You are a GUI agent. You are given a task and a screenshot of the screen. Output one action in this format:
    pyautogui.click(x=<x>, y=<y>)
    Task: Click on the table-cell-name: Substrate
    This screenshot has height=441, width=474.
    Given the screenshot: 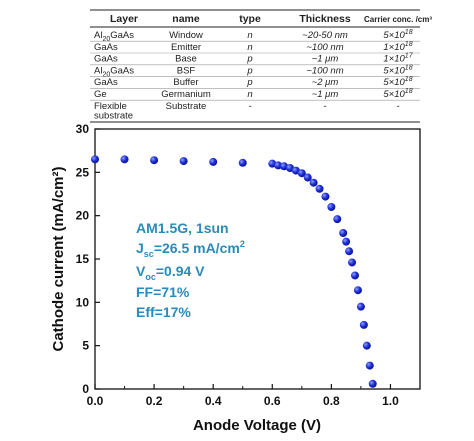 What is the action you would take?
    pyautogui.click(x=186, y=106)
    